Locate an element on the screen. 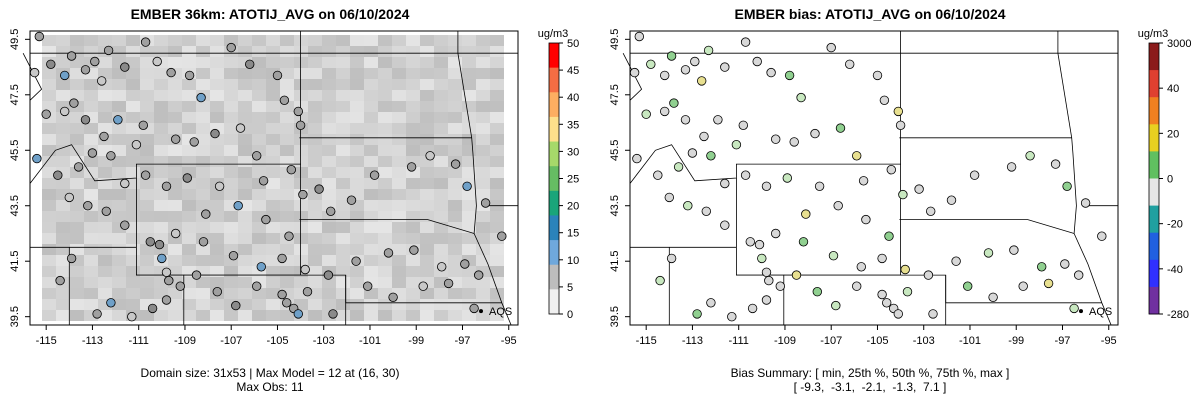 Image resolution: width=1200 pixels, height=409 pixels. y-tick-label: 49.5 is located at coordinates (15, 39).